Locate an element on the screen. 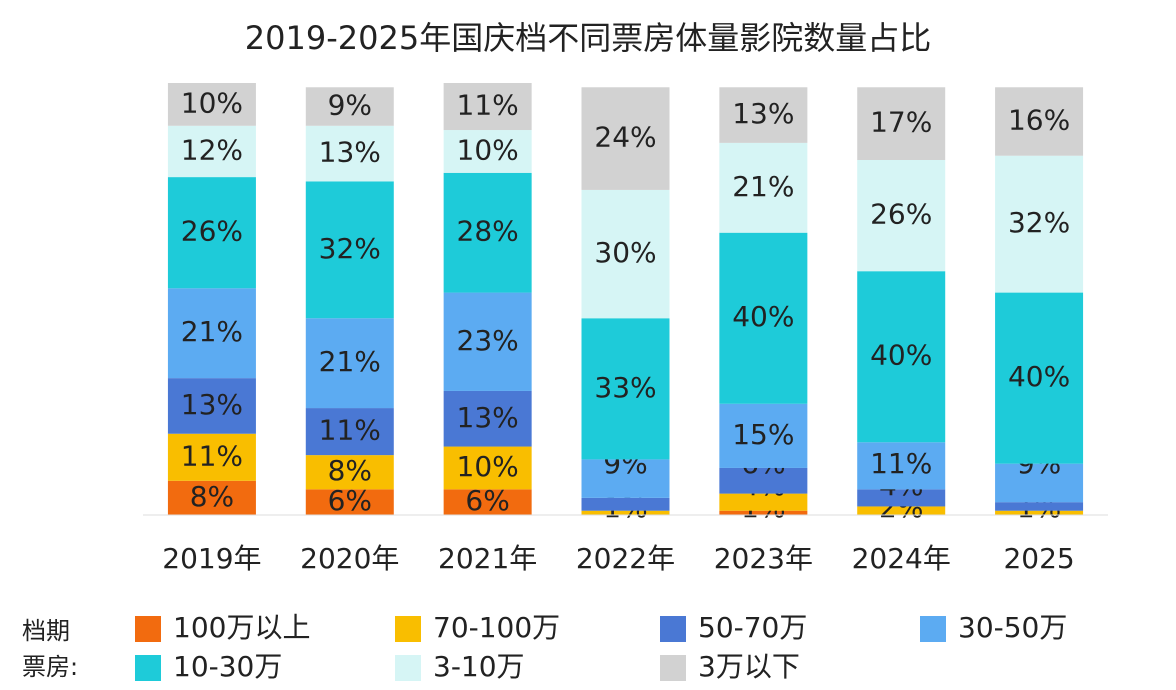 The height and width of the screenshot is (690, 1176). x-tick-label: 2024年 is located at coordinates (901, 558).